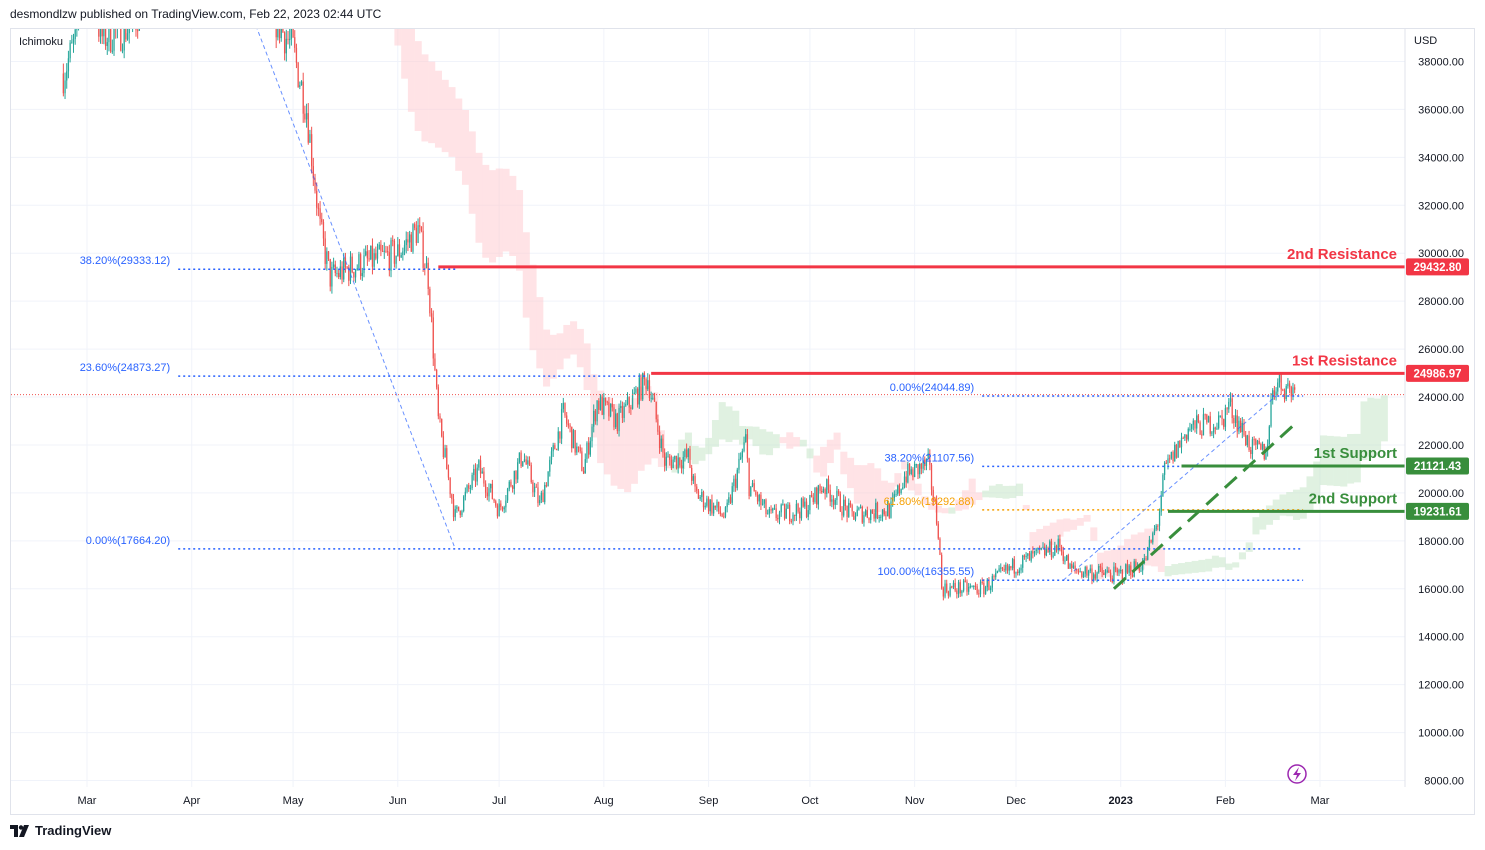 The image size is (1485, 850). What do you see at coordinates (1441, 110) in the screenshot?
I see `y-tick-label: 36000.00` at bounding box center [1441, 110].